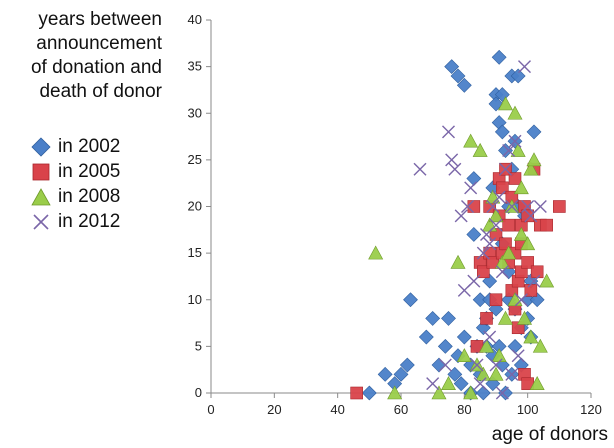  I want to click on y-tick-label: 5, so click(198, 345).